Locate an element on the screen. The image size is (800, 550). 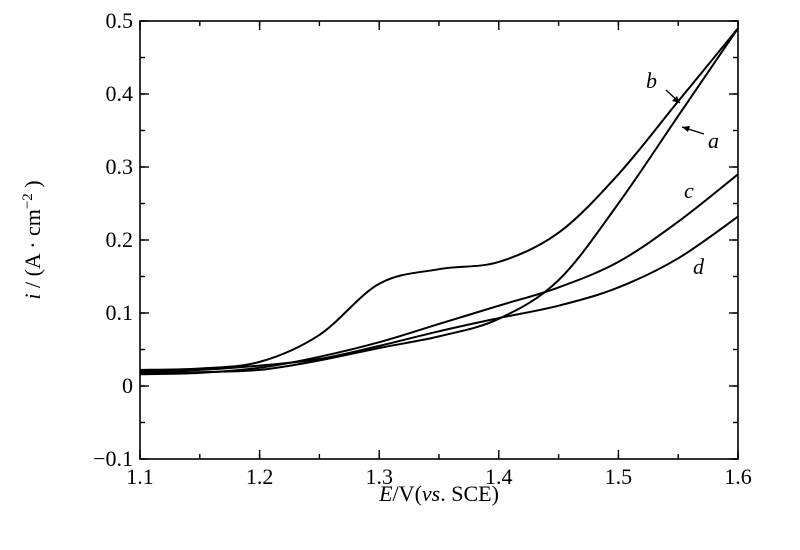
x-tick-label: 1.1 is located at coordinates (140, 476).